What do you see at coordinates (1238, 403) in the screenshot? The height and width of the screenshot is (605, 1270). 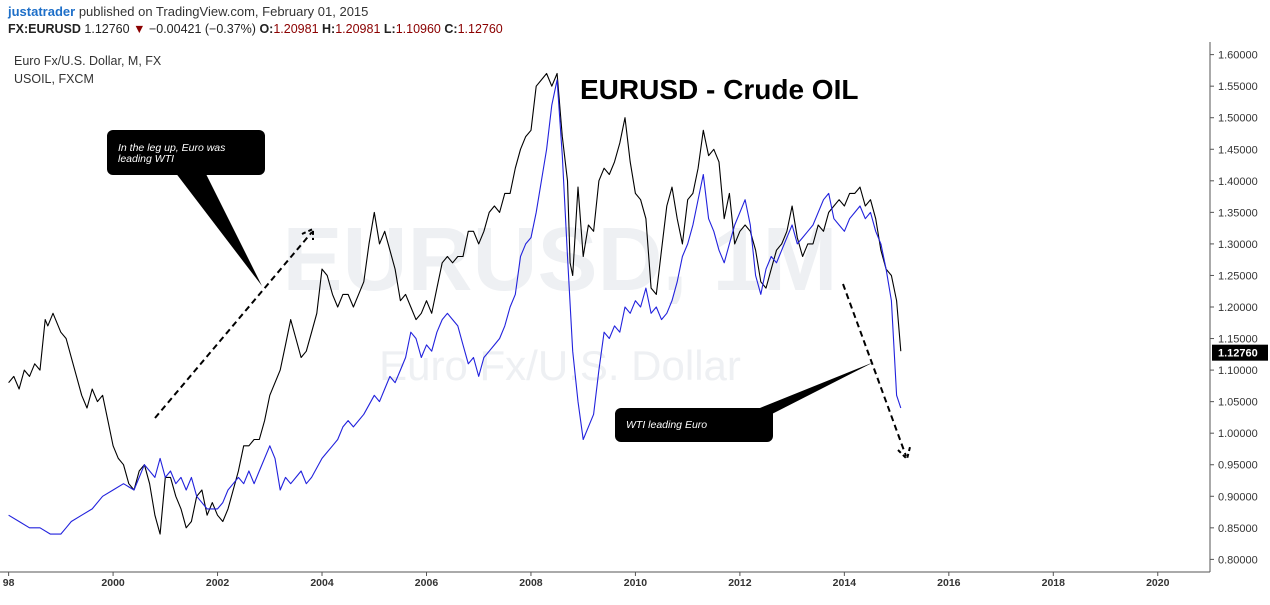 I see `y-tick-label: 1.05000` at bounding box center [1238, 403].